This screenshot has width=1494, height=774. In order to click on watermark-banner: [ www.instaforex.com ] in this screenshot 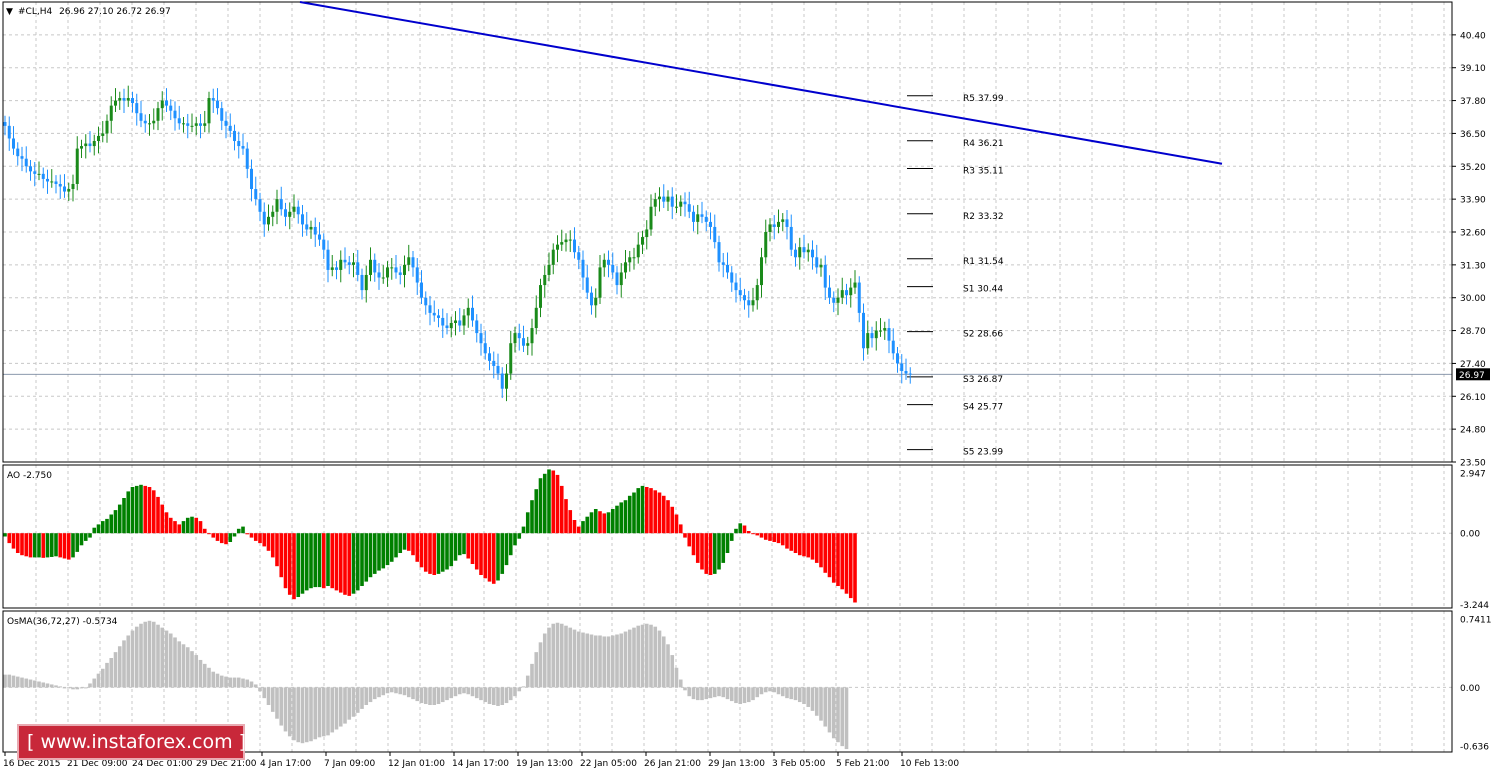, I will do `click(131, 742)`.